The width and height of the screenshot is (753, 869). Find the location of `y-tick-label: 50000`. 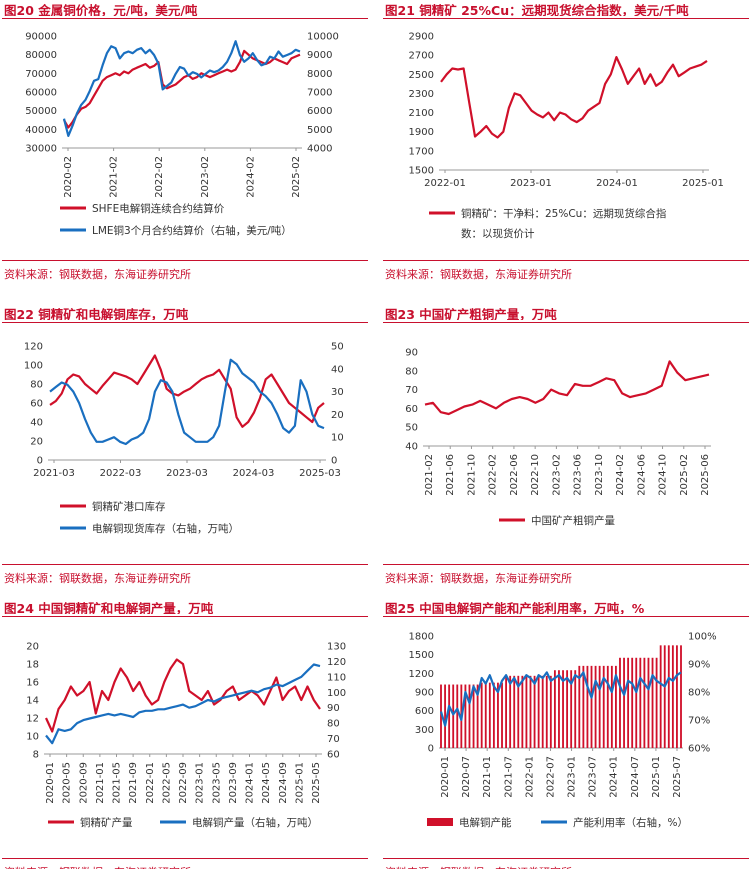

y-tick-label: 50000 is located at coordinates (41, 111).